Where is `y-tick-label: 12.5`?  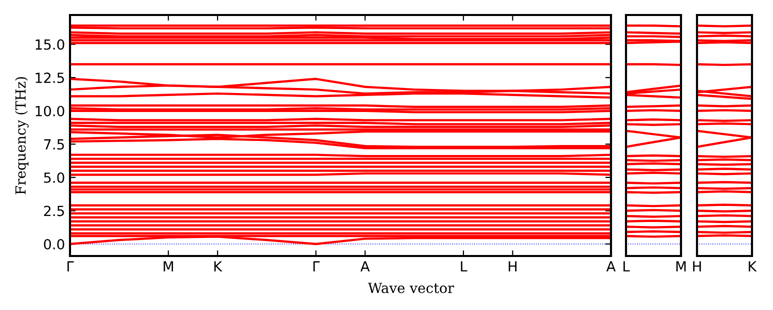
y-tick-label: 12.5 is located at coordinates (50, 78).